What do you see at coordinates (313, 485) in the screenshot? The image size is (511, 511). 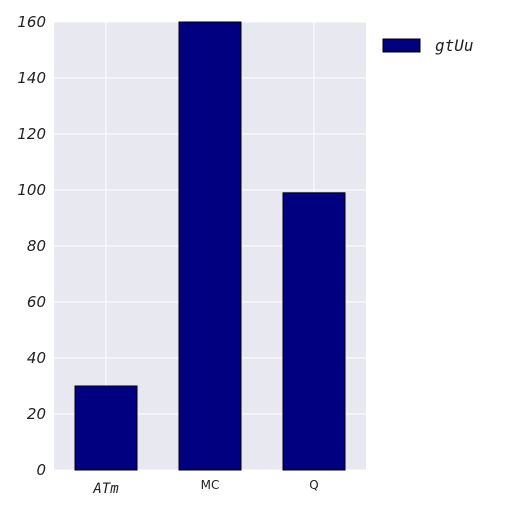 I see `x-tick-label: Q` at bounding box center [313, 485].